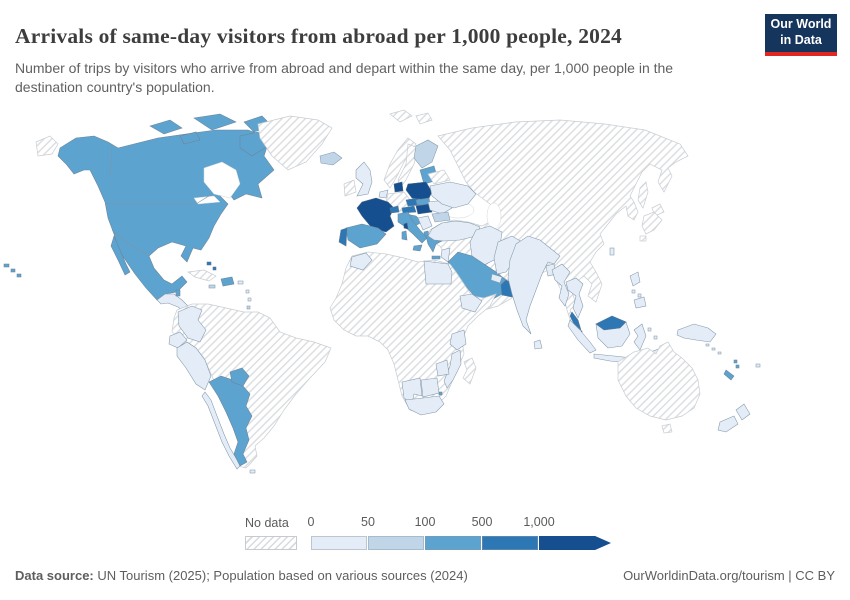 This screenshot has height=600, width=850. What do you see at coordinates (440, 393) in the screenshot?
I see `country-eswatini` at bounding box center [440, 393].